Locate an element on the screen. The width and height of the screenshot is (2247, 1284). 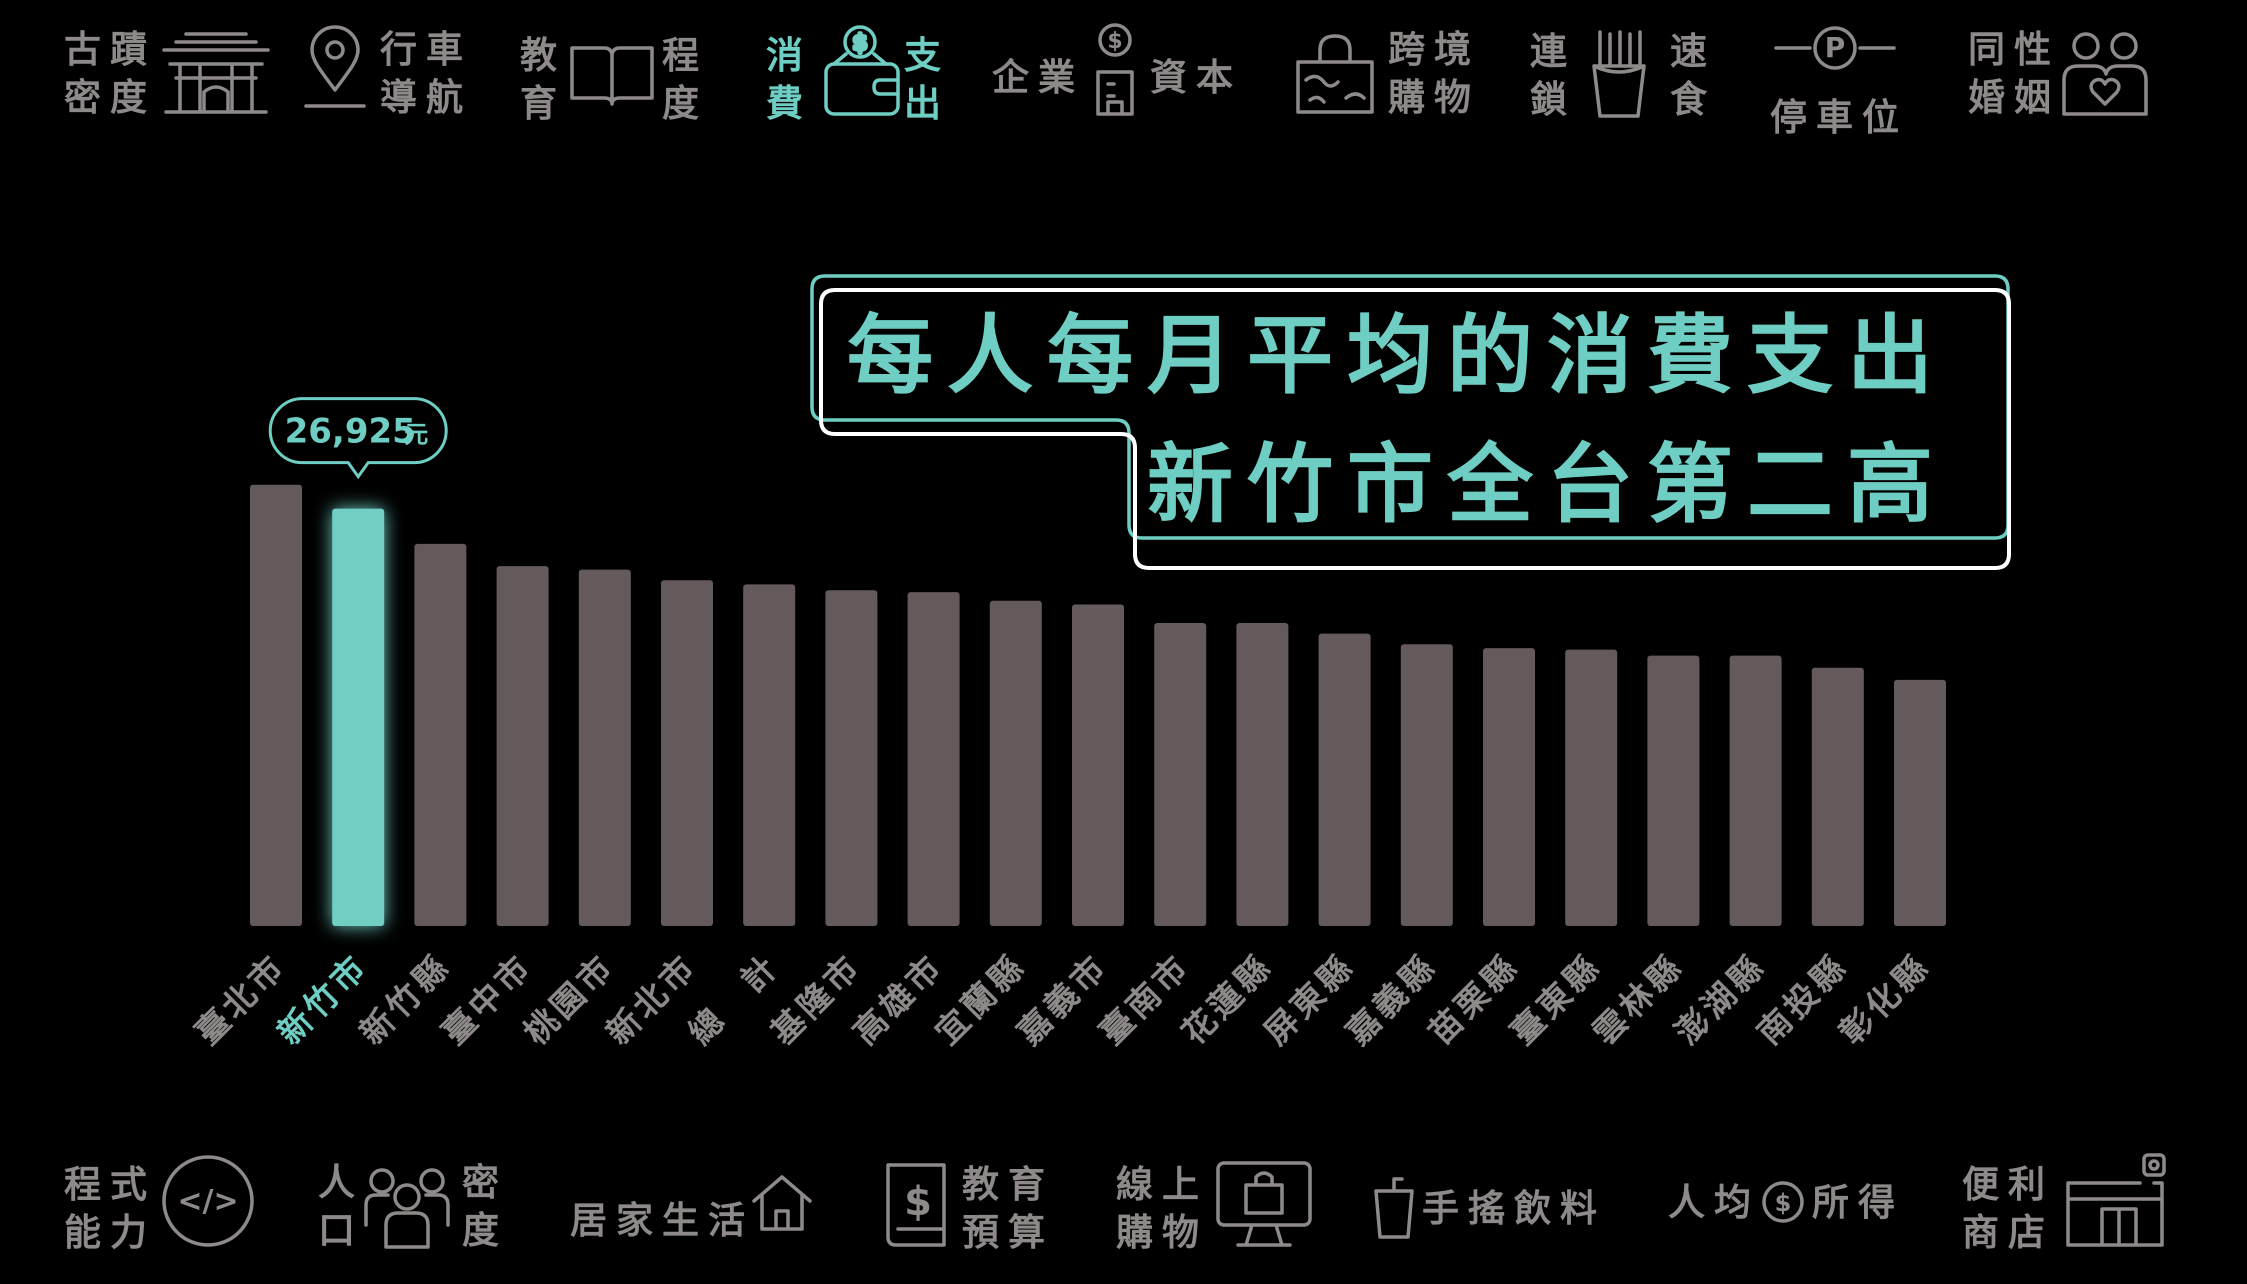
nav-label: 教育 預算 is located at coordinates (1008, 1209).